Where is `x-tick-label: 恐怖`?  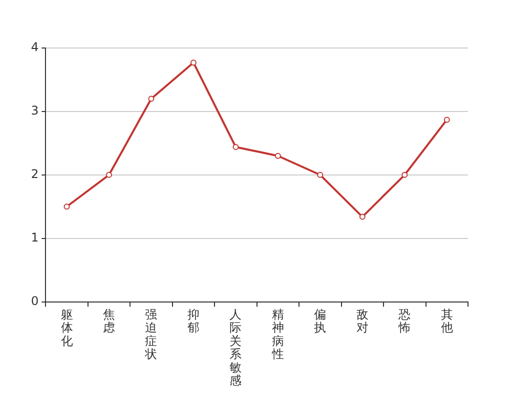 x-tick-label: 恐怖 is located at coordinates (404, 321).